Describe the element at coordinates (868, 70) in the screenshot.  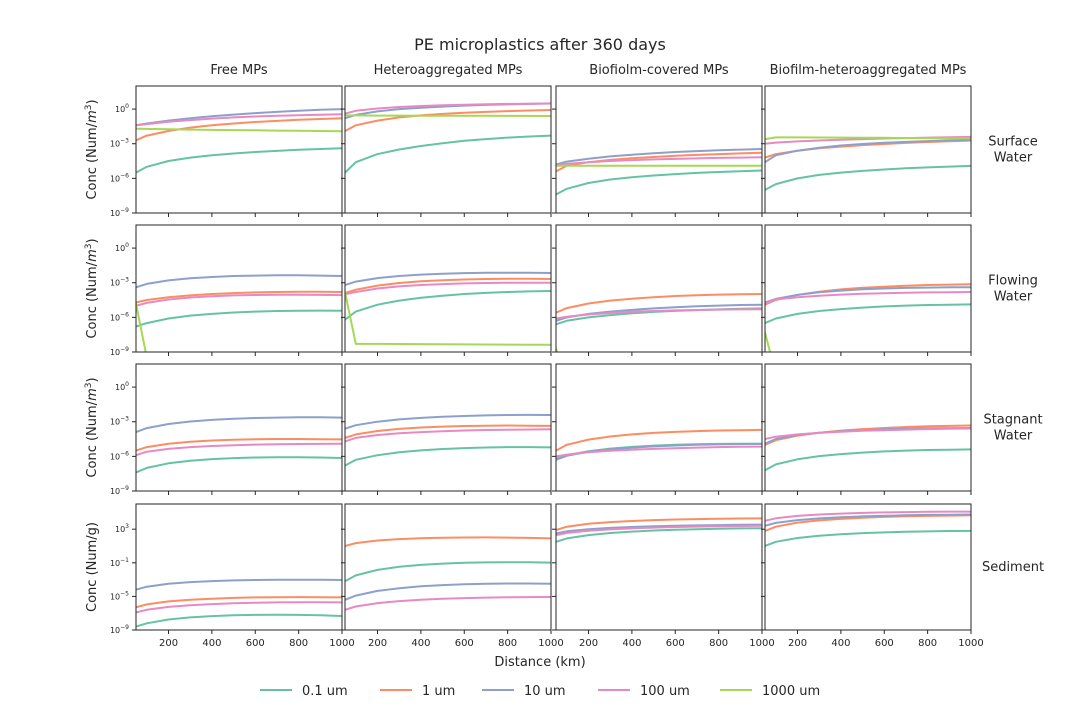
I see `column-title-3: Biofilm-heteroaggregated MPs` at that location.